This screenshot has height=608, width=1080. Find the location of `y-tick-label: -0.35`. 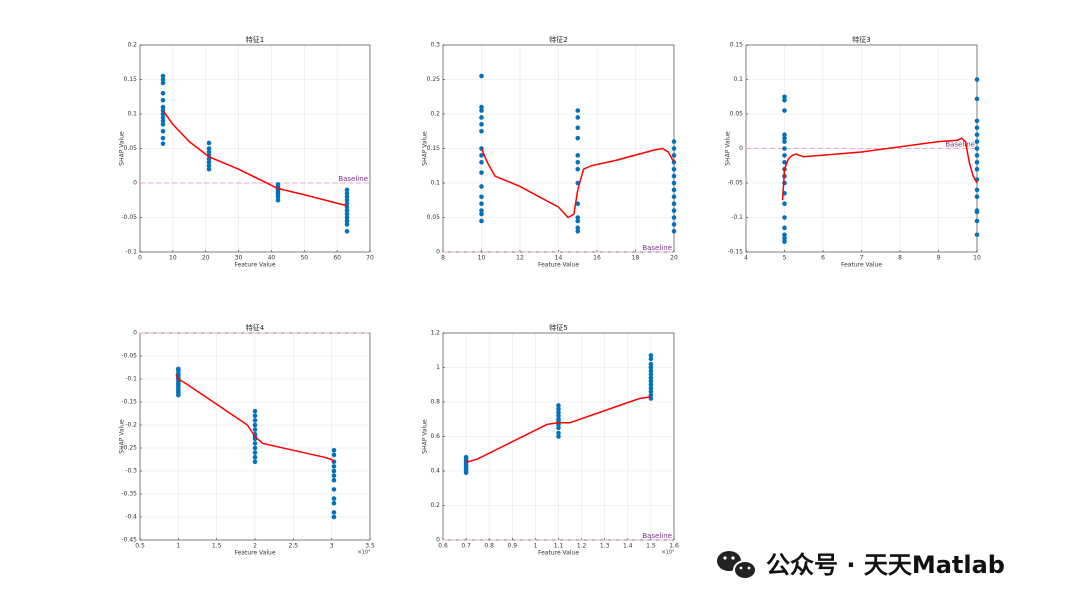

y-tick-label: -0.35 is located at coordinates (129, 494).